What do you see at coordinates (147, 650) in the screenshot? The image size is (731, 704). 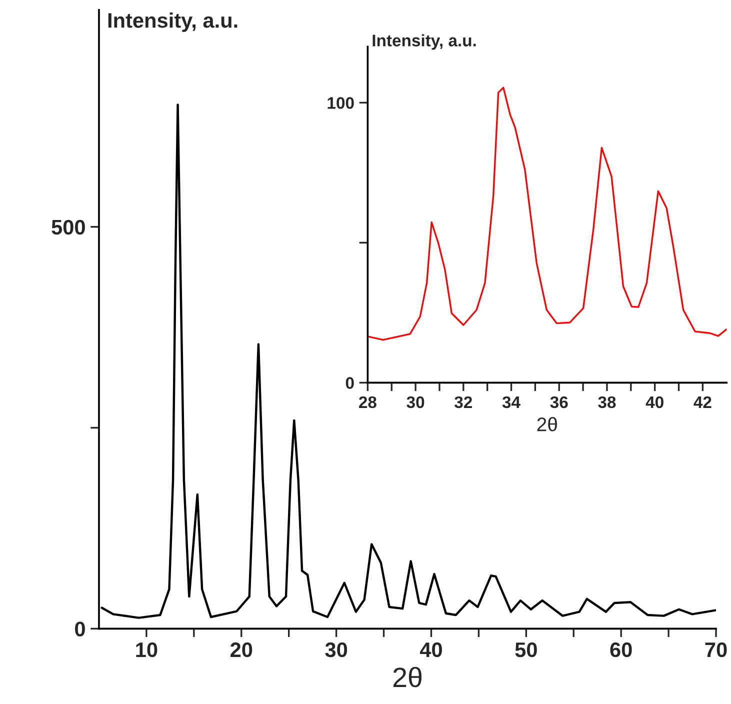 I see `x-tick-label: 10` at bounding box center [147, 650].